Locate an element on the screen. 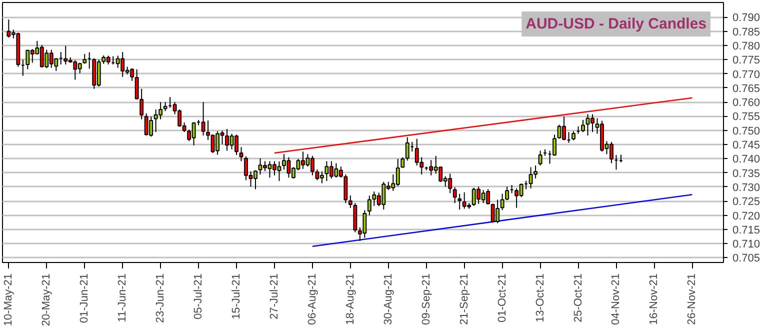 Image resolution: width=763 pixels, height=329 pixels. y-tick-label: 0.745 is located at coordinates (746, 146).